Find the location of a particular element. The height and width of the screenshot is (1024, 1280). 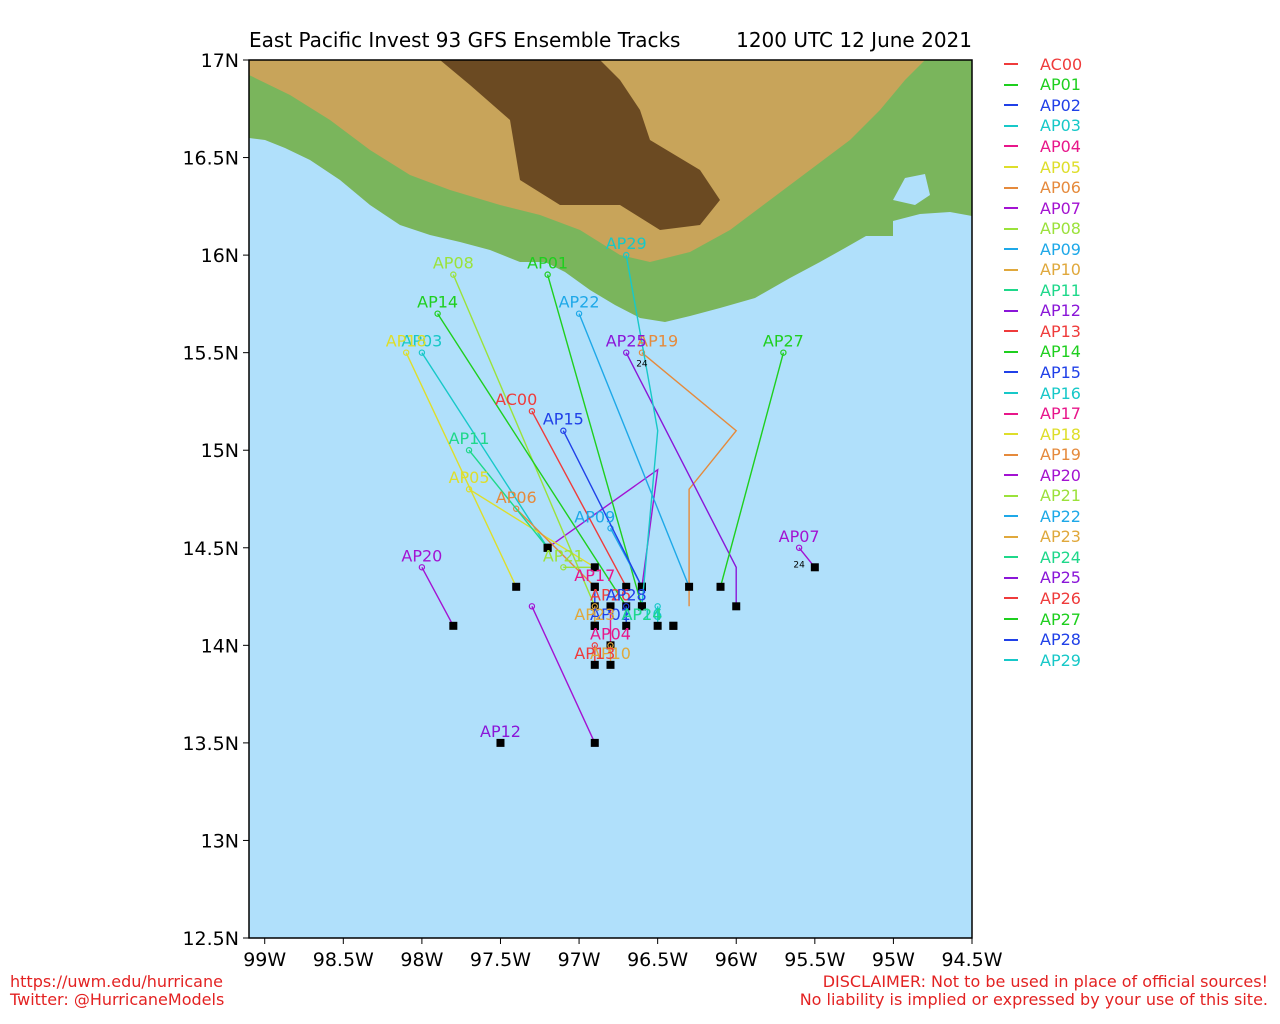

legend-item-ap06: AP06 is located at coordinates (1043, 187).